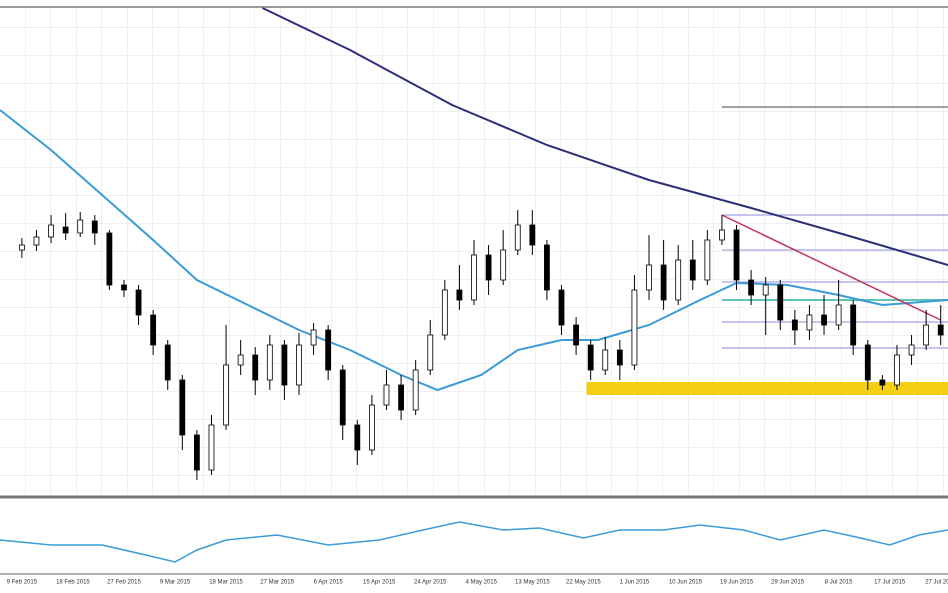  Describe the element at coordinates (22, 583) in the screenshot. I see `x-tick-label: 9 Feb 2015` at that location.